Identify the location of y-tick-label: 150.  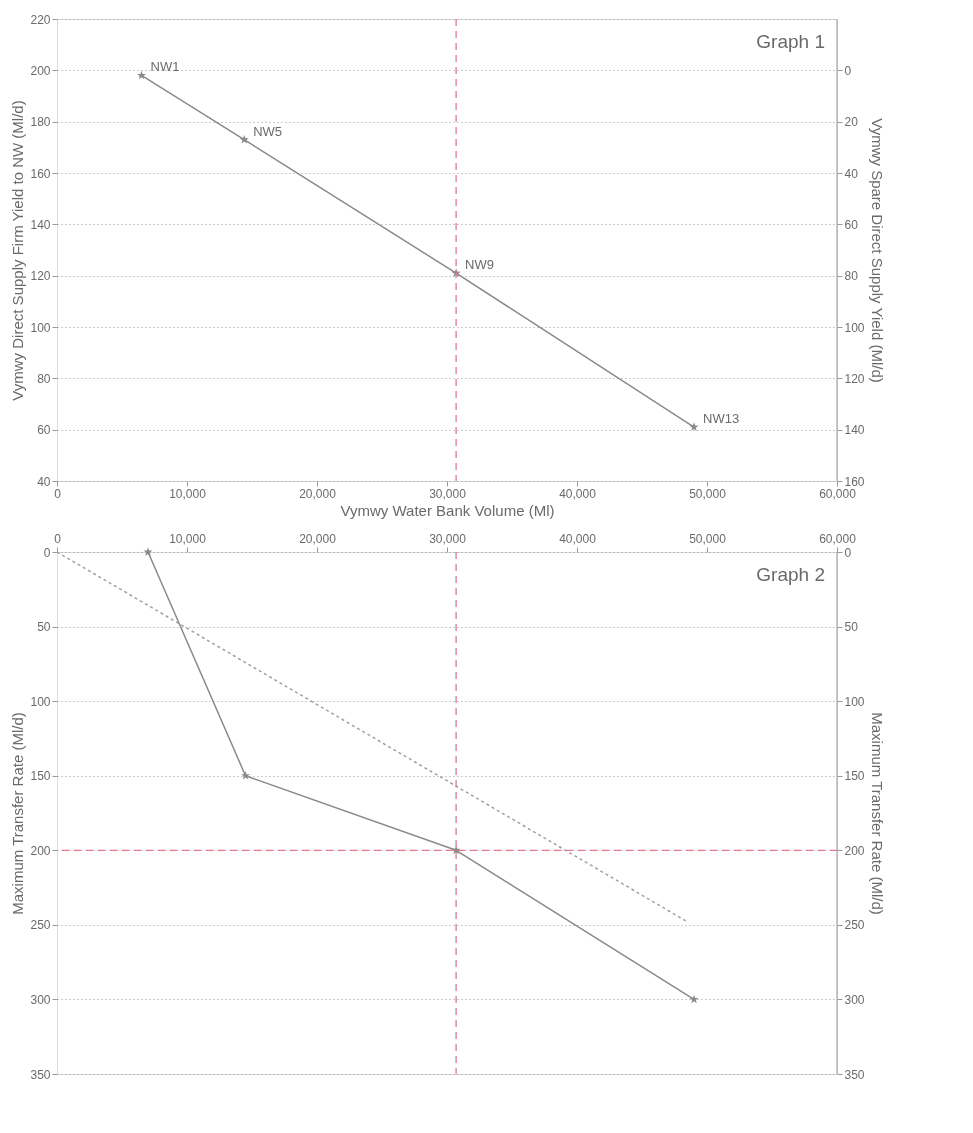
(40, 776).